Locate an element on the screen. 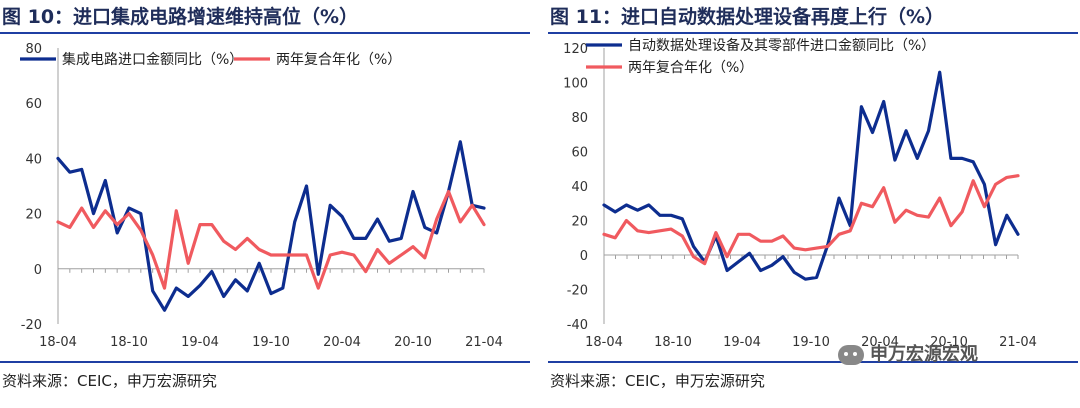  y-tick-label: -40 is located at coordinates (577, 325).